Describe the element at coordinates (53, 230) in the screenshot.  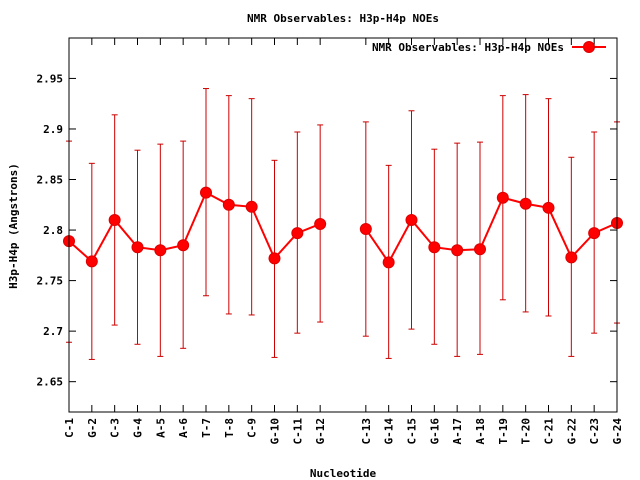
I see `y-tick-label: 2.8` at that location.